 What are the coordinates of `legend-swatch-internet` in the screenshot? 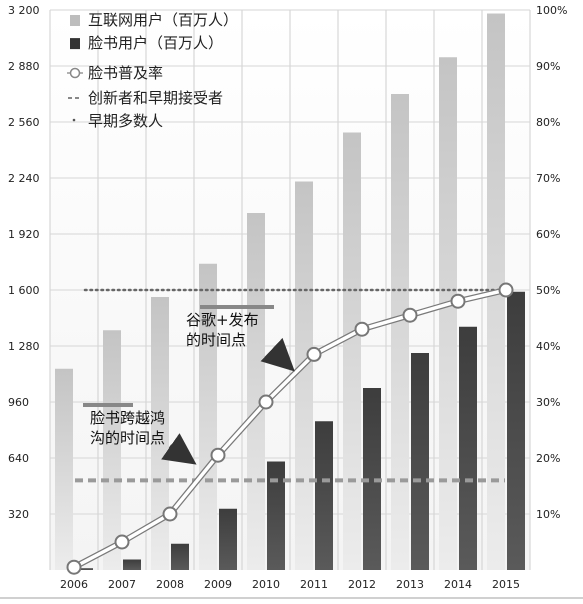 It's located at (75, 20).